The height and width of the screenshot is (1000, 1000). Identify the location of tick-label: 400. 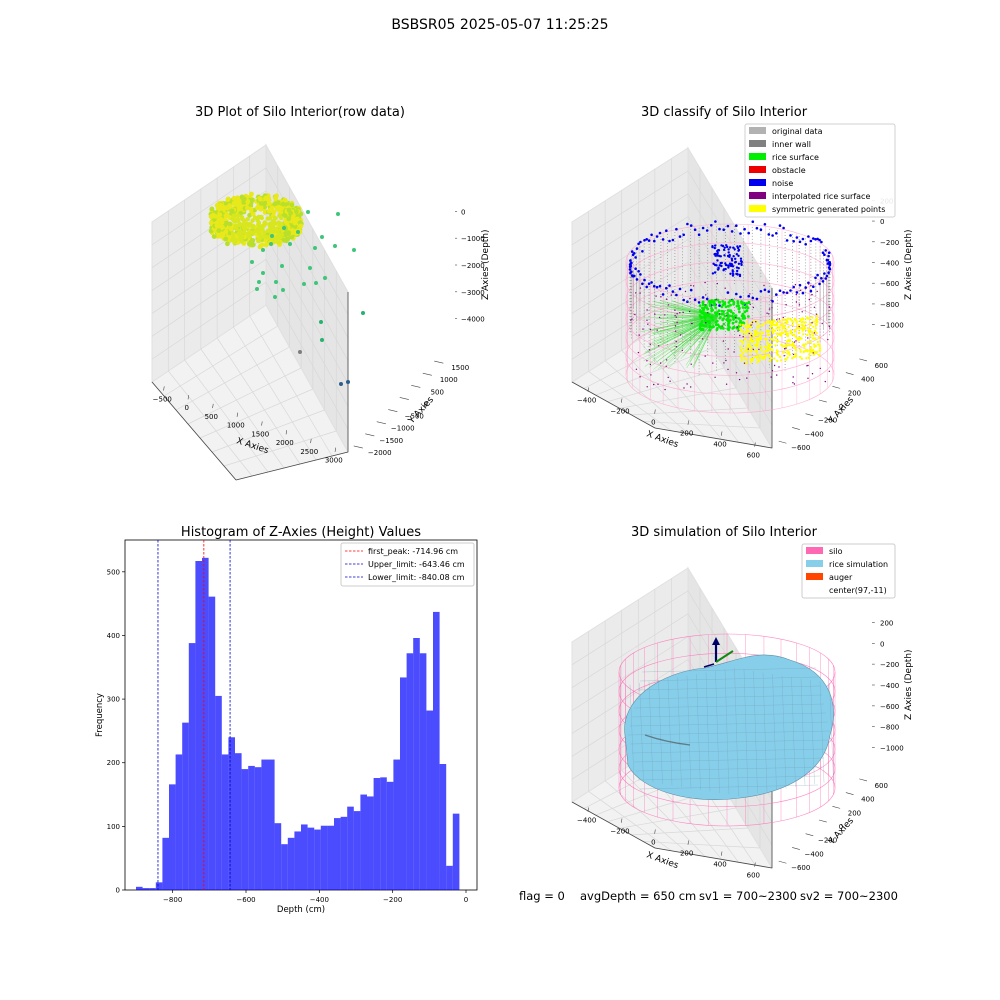
(867, 380).